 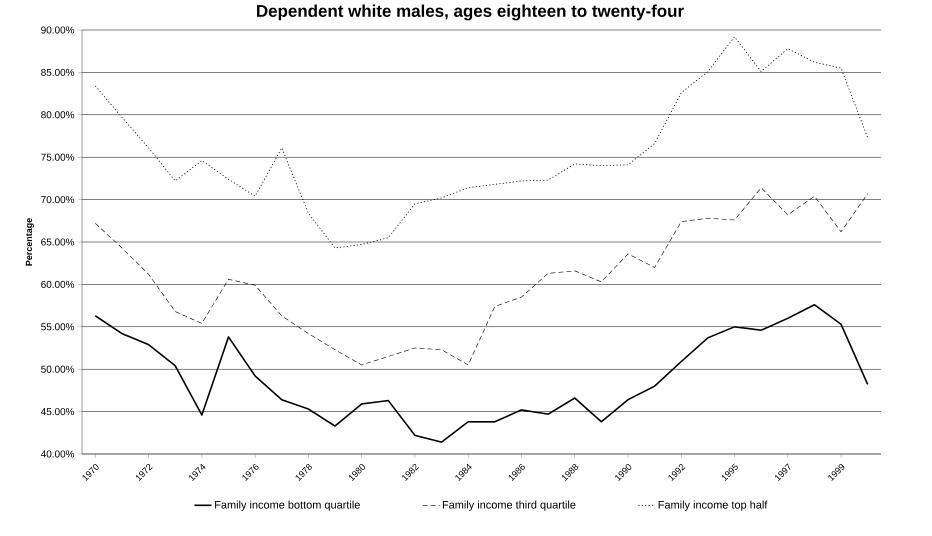 I want to click on legend-label: Family income third quartile, so click(x=509, y=505).